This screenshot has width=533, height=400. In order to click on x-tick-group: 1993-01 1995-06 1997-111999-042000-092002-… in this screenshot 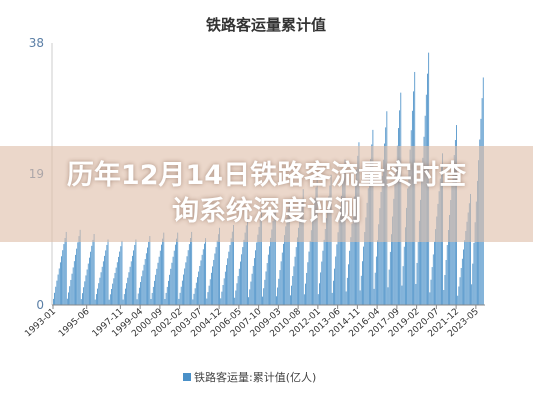, I will do `click(252, 322)`.